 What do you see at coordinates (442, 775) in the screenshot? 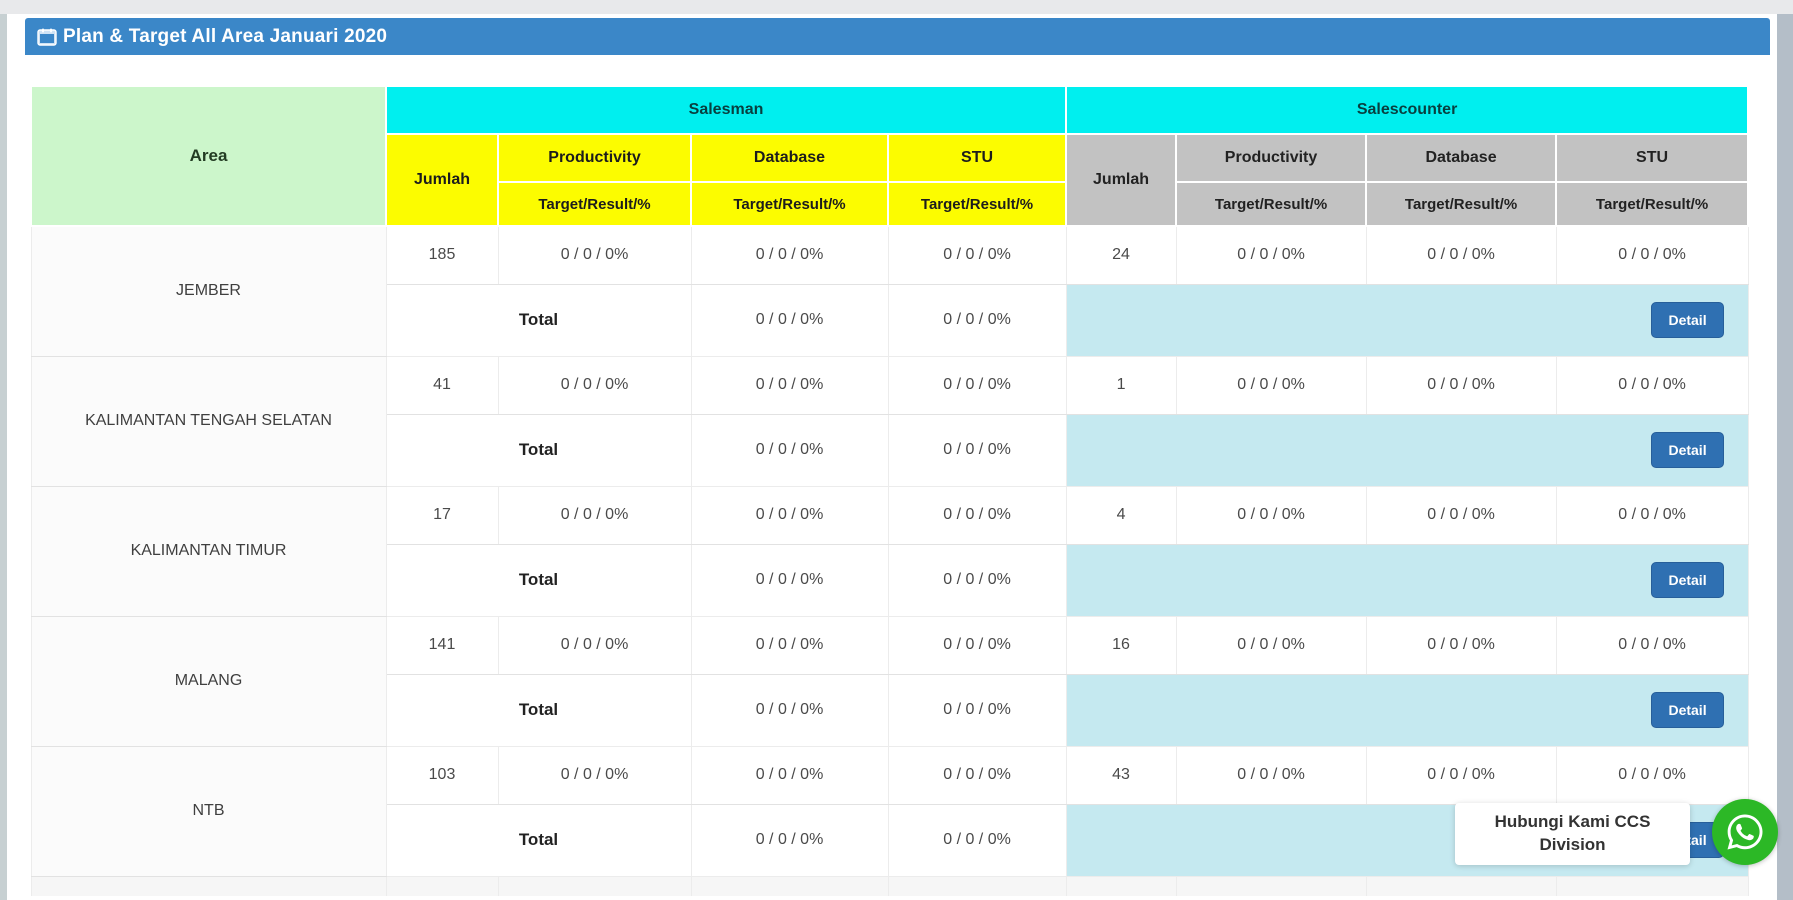
I see `salesman-jumlah-cell: 103` at bounding box center [442, 775].